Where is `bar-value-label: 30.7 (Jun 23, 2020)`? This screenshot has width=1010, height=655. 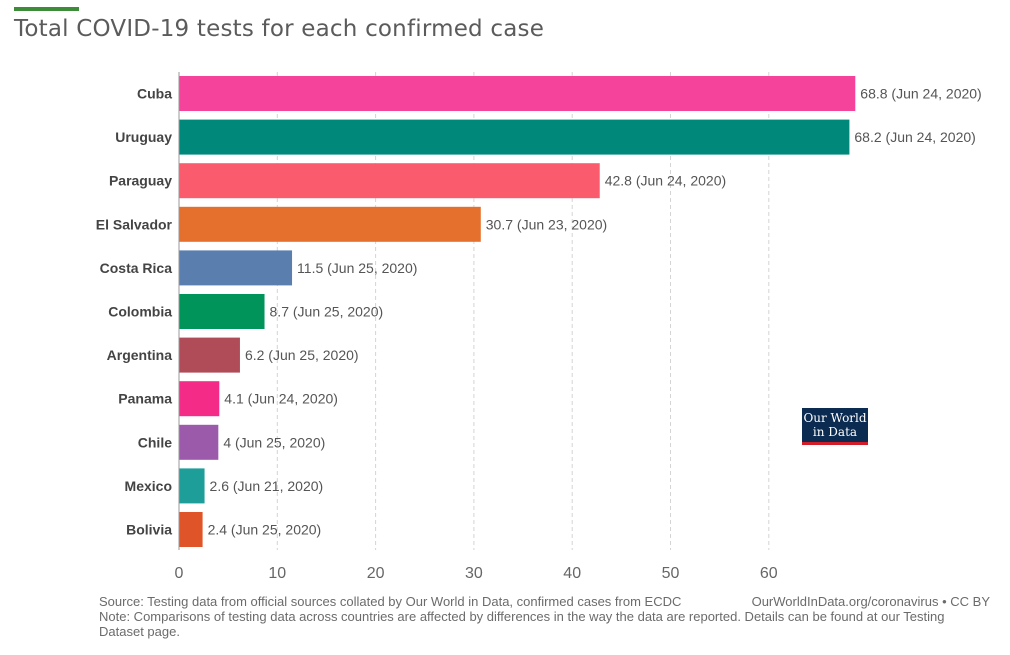 bar-value-label: 30.7 (Jun 23, 2020) is located at coordinates (546, 224).